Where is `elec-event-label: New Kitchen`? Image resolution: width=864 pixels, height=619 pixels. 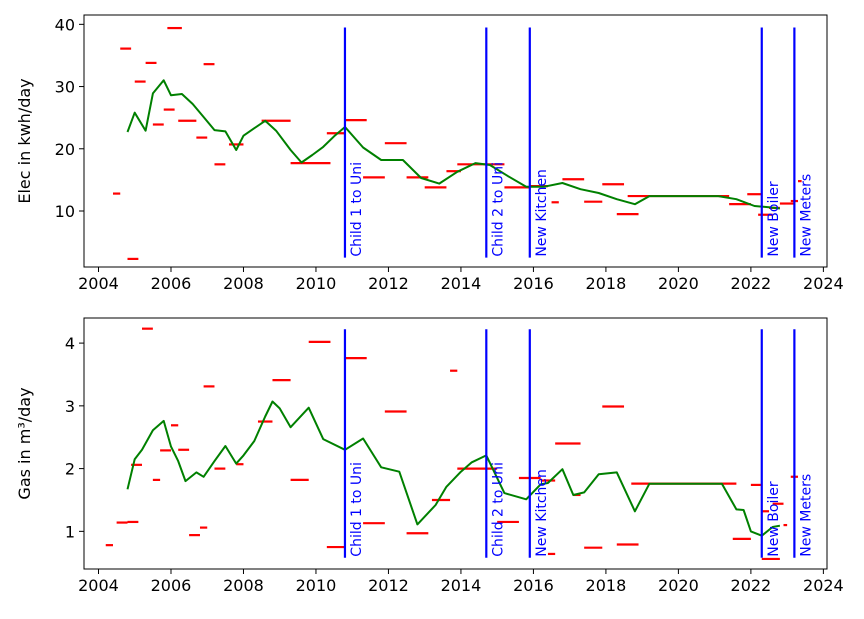 elec-event-label: New Kitchen is located at coordinates (542, 213).